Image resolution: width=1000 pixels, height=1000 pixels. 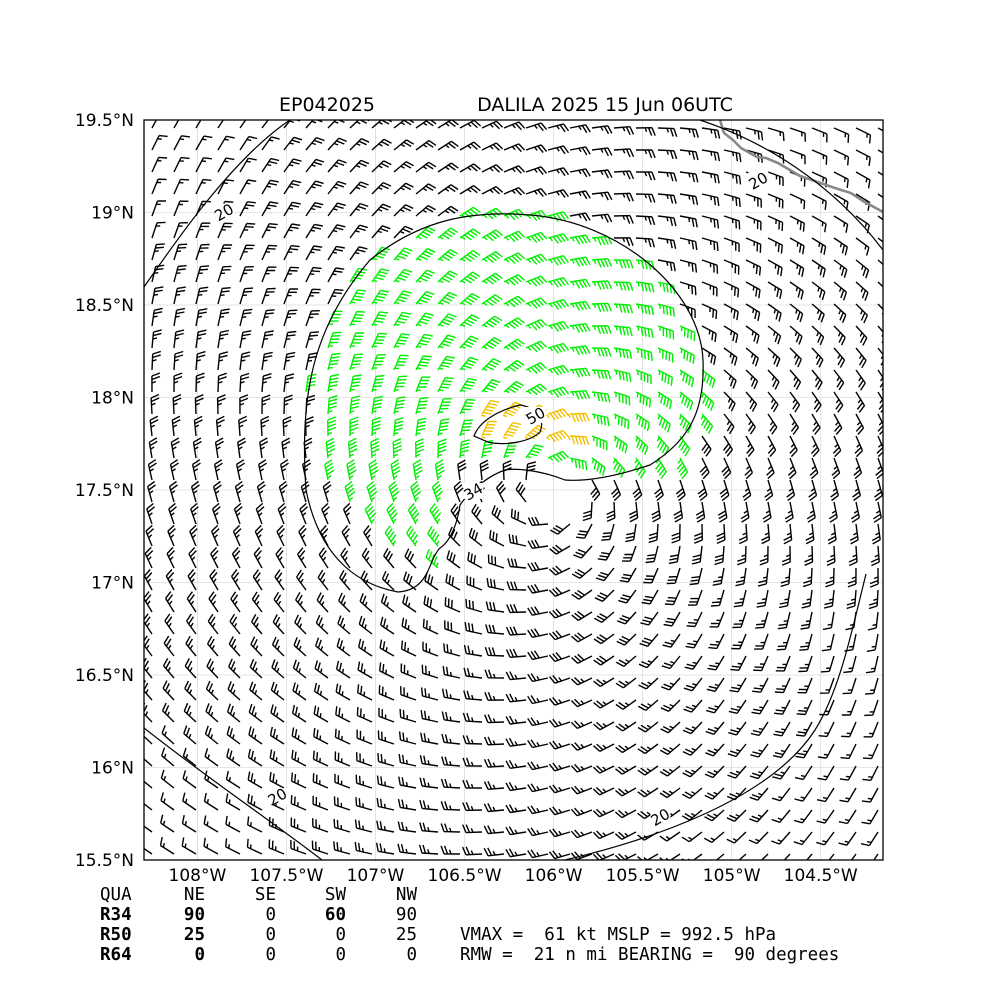 I want to click on coastline-path, so click(x=800, y=167).